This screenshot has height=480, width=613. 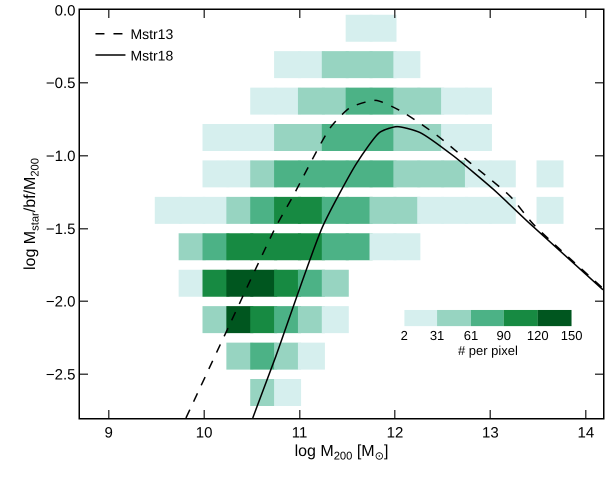 I want to click on x2-tick-label: 61, so click(x=471, y=336).